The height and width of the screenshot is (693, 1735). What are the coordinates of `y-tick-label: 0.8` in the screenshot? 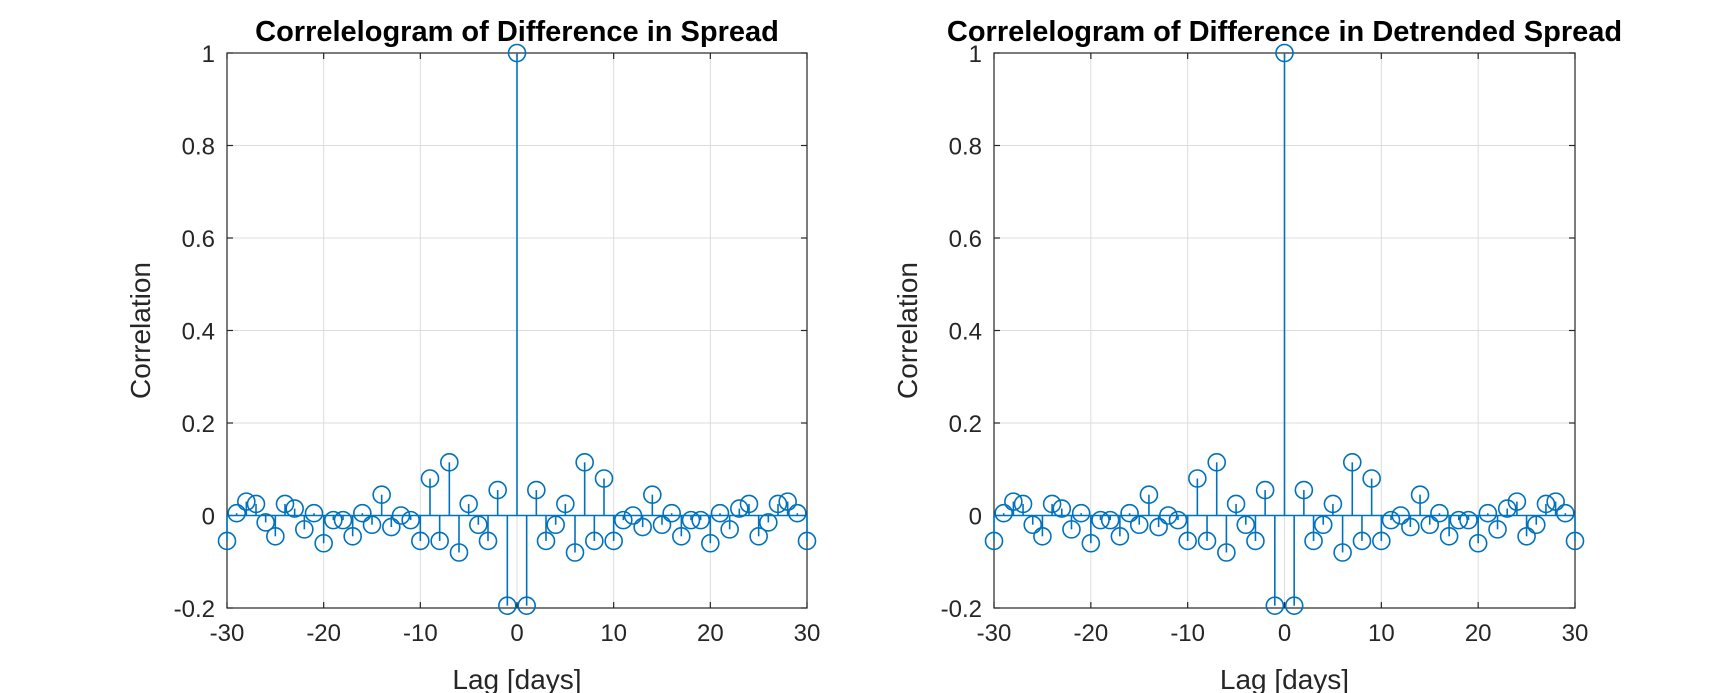 It's located at (965, 147).